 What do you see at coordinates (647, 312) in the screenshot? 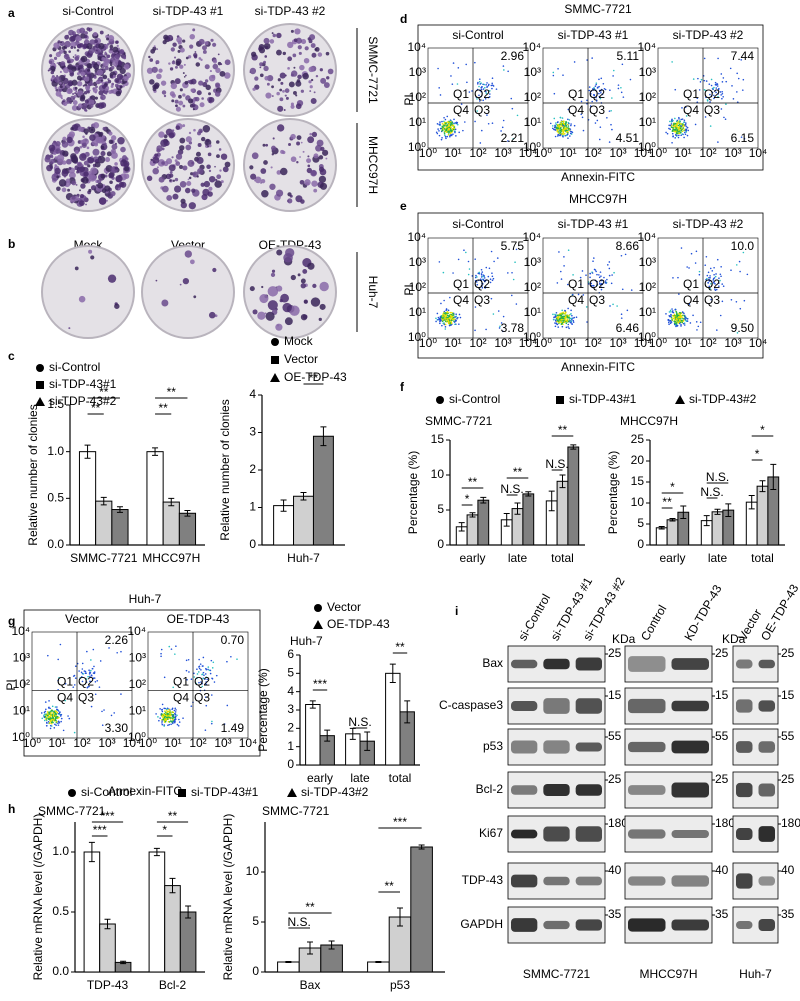
I see `y-tick-label: 10¹` at bounding box center [647, 312].